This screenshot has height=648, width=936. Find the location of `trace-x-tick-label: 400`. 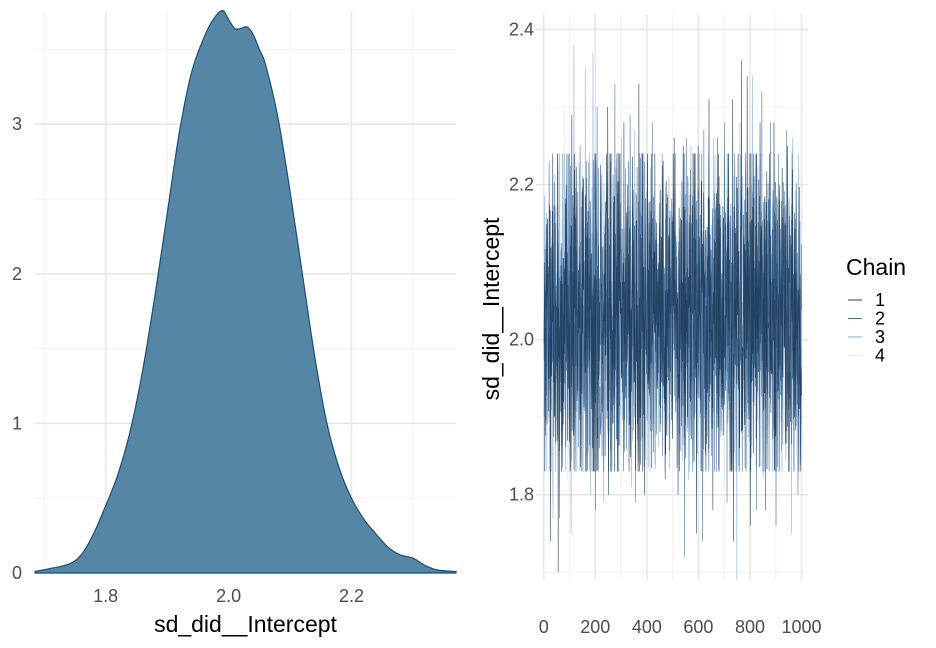

trace-x-tick-label: 400 is located at coordinates (647, 627).